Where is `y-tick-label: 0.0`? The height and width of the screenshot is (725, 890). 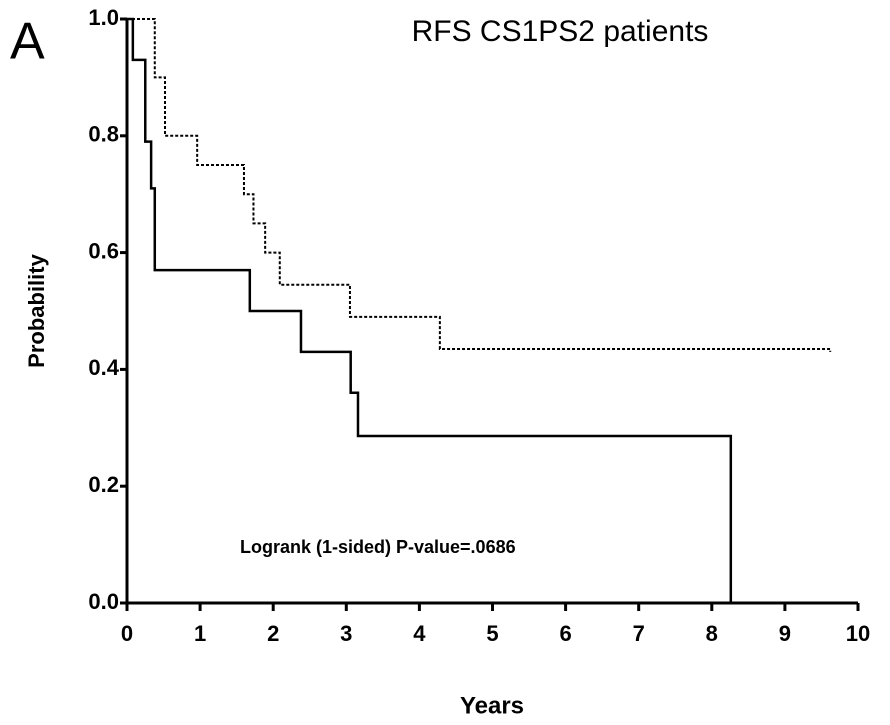 y-tick-label: 0.0 is located at coordinates (103, 601).